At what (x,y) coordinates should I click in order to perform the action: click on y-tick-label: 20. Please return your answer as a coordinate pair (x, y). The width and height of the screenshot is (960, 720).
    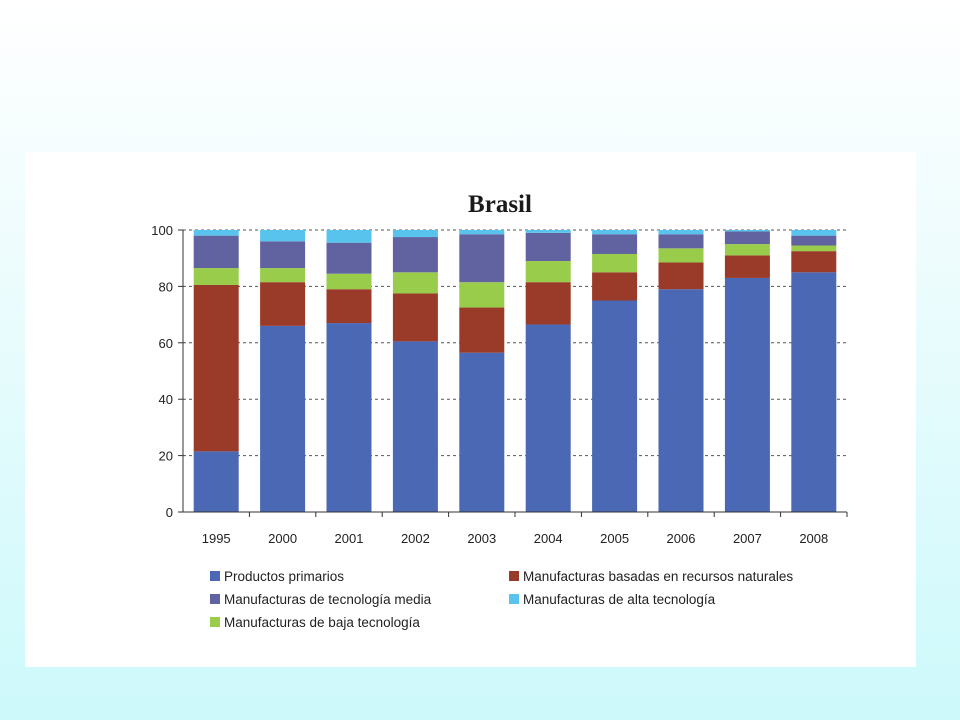
    Looking at the image, I should click on (166, 456).